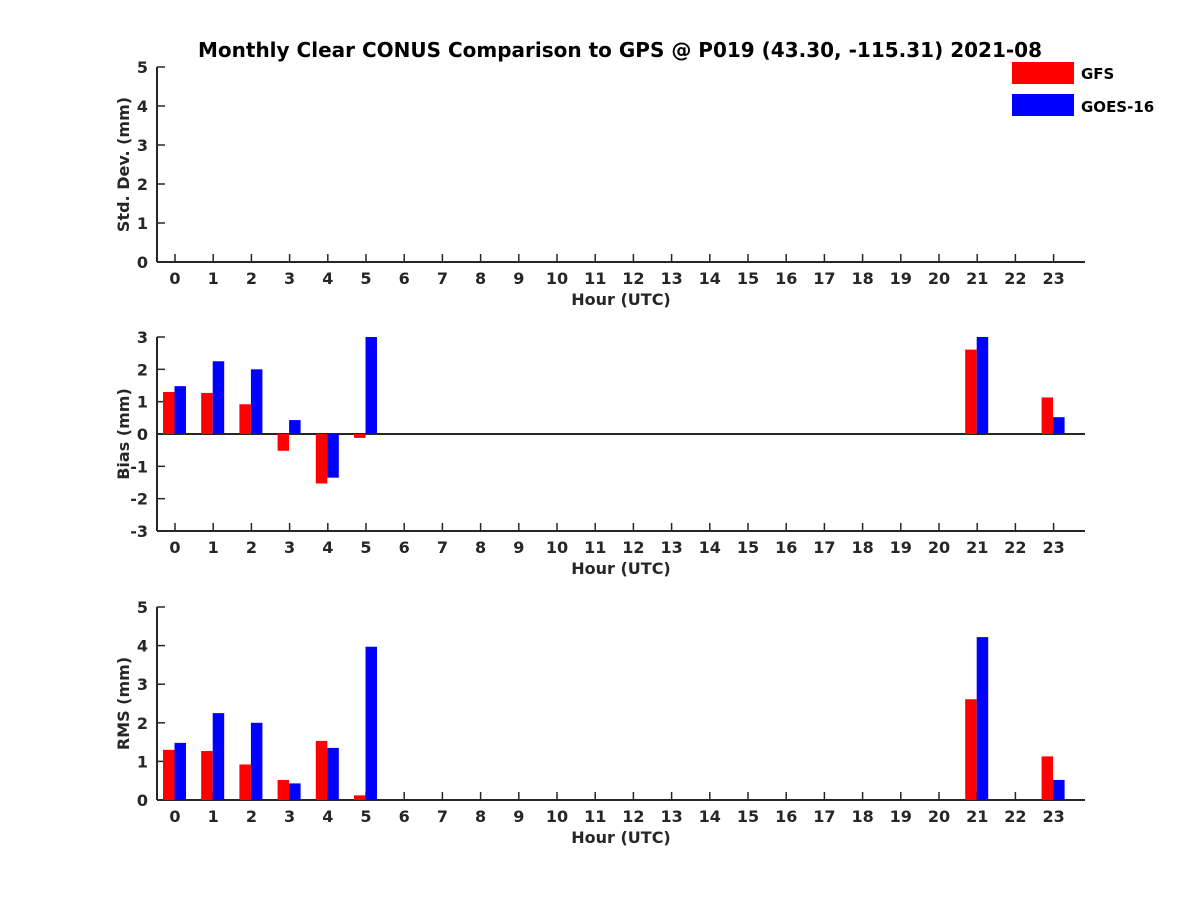 The image size is (1200, 900). I want to click on legend-label-gfs: GFS, so click(1097, 74).